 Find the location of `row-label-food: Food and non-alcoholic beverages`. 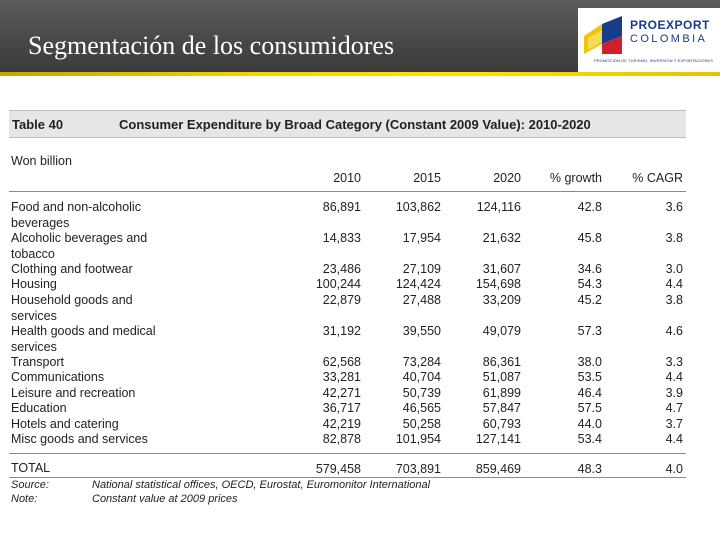

row-label-food: Food and non-alcoholic beverages is located at coordinates (76, 215).